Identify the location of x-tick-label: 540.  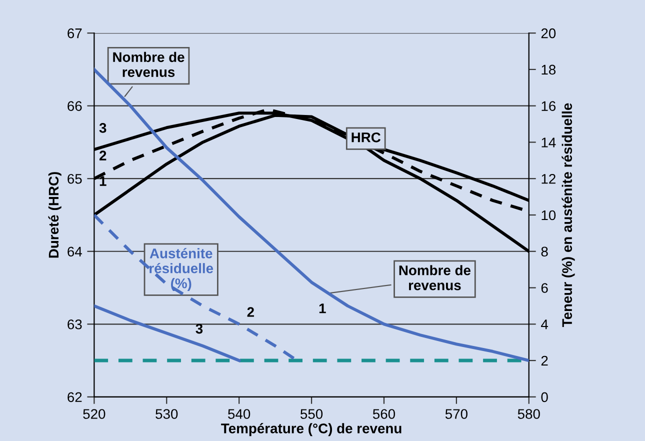
(239, 414).